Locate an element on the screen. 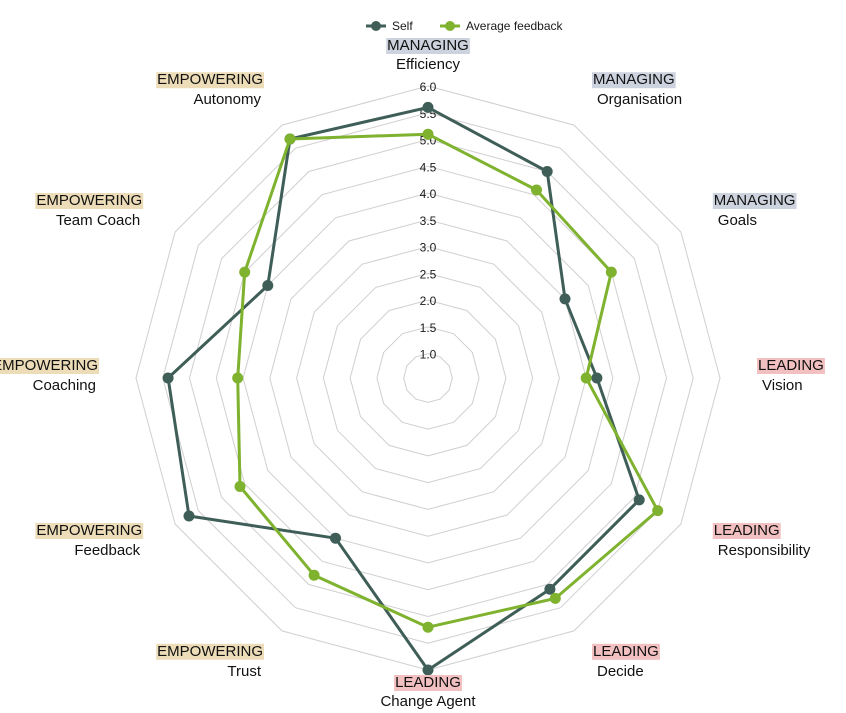 The height and width of the screenshot is (713, 846). tick-labels: 1.01.52.02.53.03.54.04.55.05.56.0 is located at coordinates (428, 221).